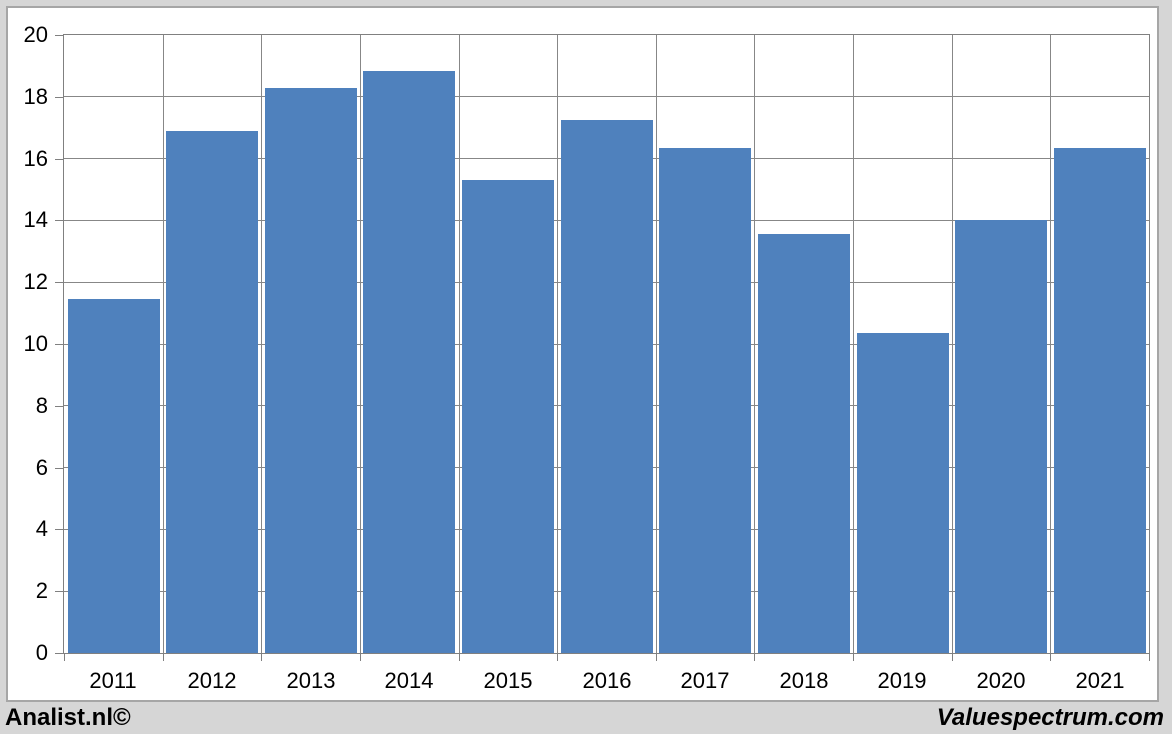 This screenshot has width=1172, height=734. What do you see at coordinates (41, 467) in the screenshot?
I see `y-axis-tick-label: 6` at bounding box center [41, 467].